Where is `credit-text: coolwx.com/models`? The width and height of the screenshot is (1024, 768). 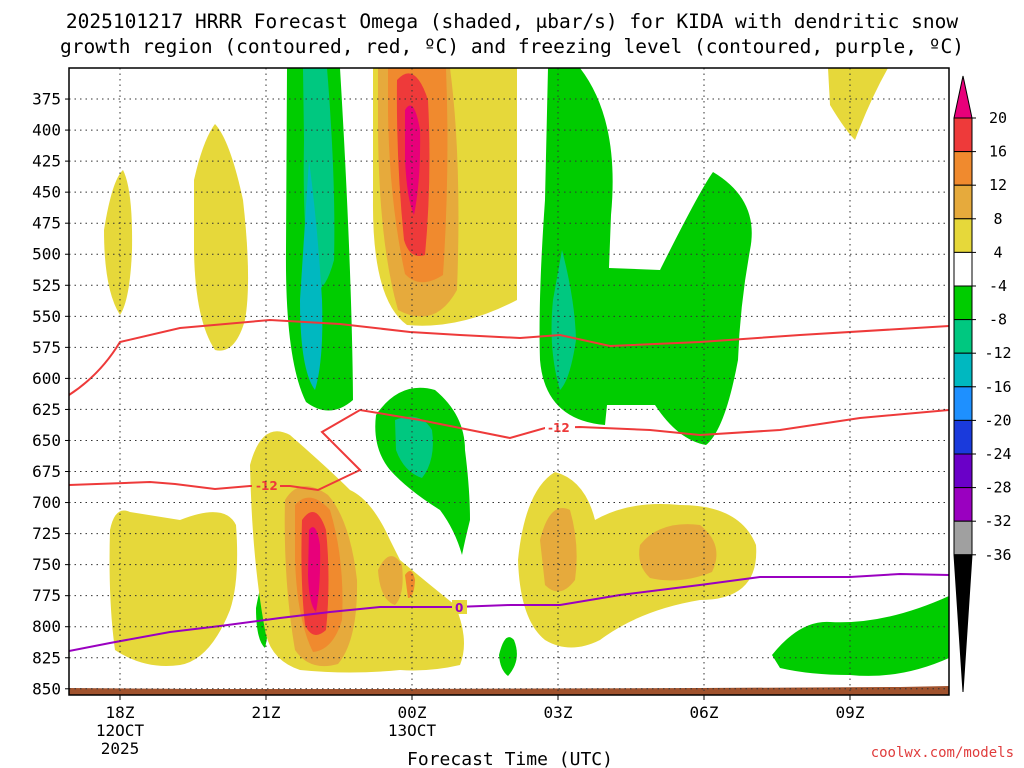 credit-text: coolwx.com/models is located at coordinates (942, 753).